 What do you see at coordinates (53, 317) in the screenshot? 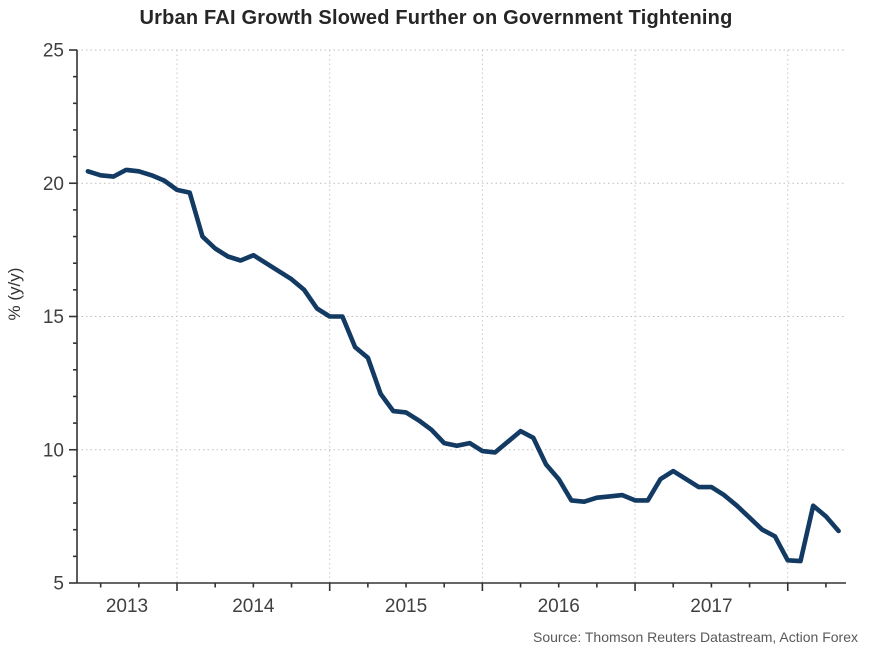
I see `y-tick-label: 15` at bounding box center [53, 317].